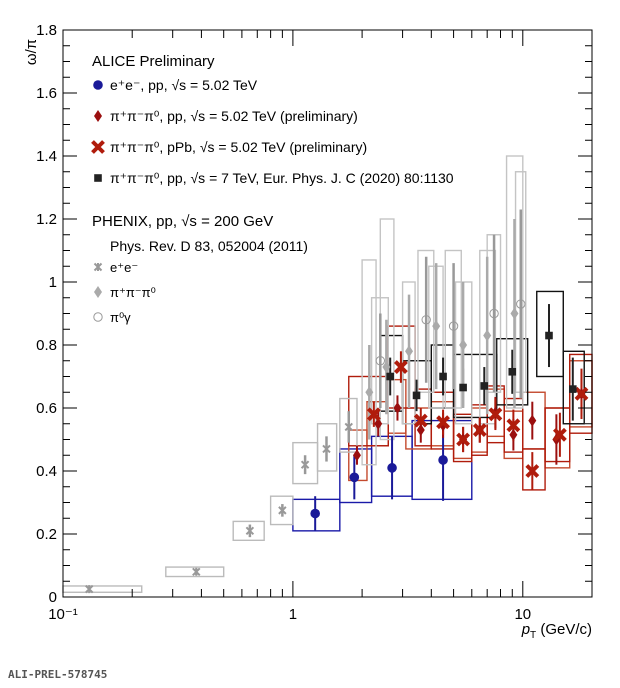  What do you see at coordinates (124, 267) in the screenshot?
I see `legend-label-phx_ee: e⁺e⁻` at bounding box center [124, 267].